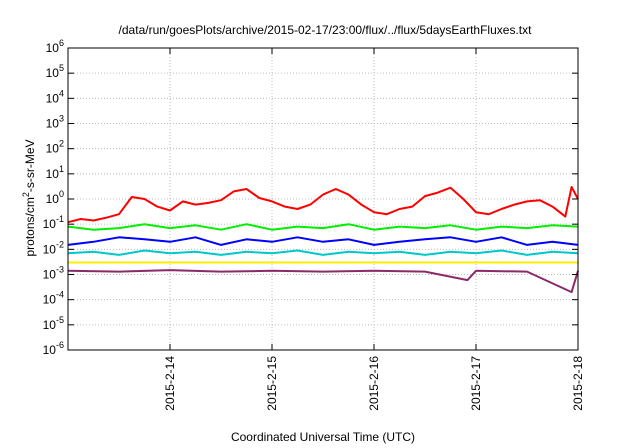  What do you see at coordinates (323, 437) in the screenshot?
I see `x-axis-label: Coordinated Universal Time (UTC)` at bounding box center [323, 437].